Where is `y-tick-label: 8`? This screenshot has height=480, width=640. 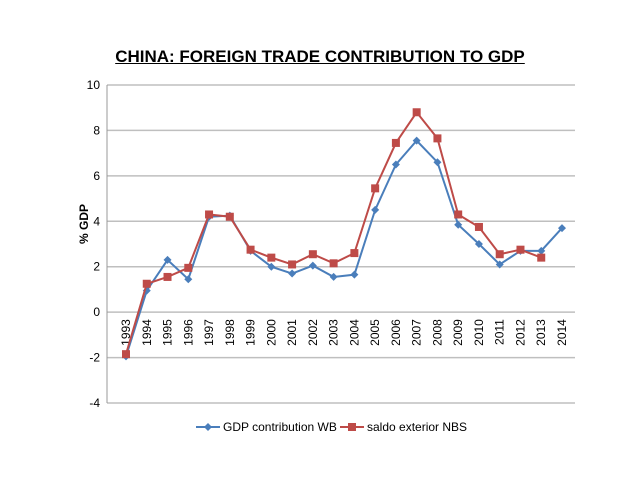
y-tick-label: 8 is located at coordinates (96, 130).